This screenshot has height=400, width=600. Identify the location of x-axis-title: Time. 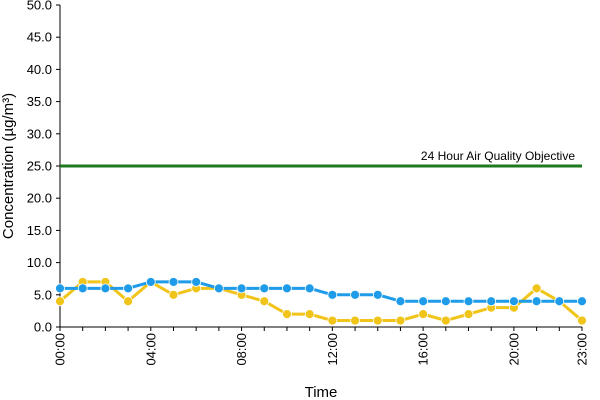
(321, 392).